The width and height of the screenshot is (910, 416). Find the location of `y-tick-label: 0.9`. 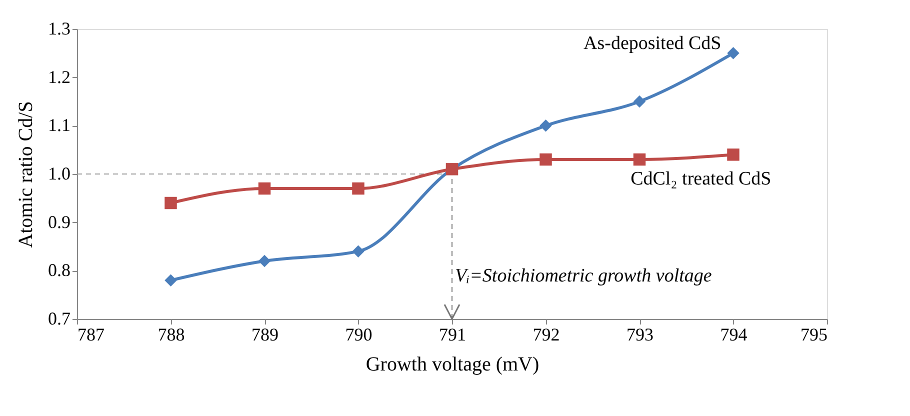

y-tick-label: 0.9 is located at coordinates (59, 222).